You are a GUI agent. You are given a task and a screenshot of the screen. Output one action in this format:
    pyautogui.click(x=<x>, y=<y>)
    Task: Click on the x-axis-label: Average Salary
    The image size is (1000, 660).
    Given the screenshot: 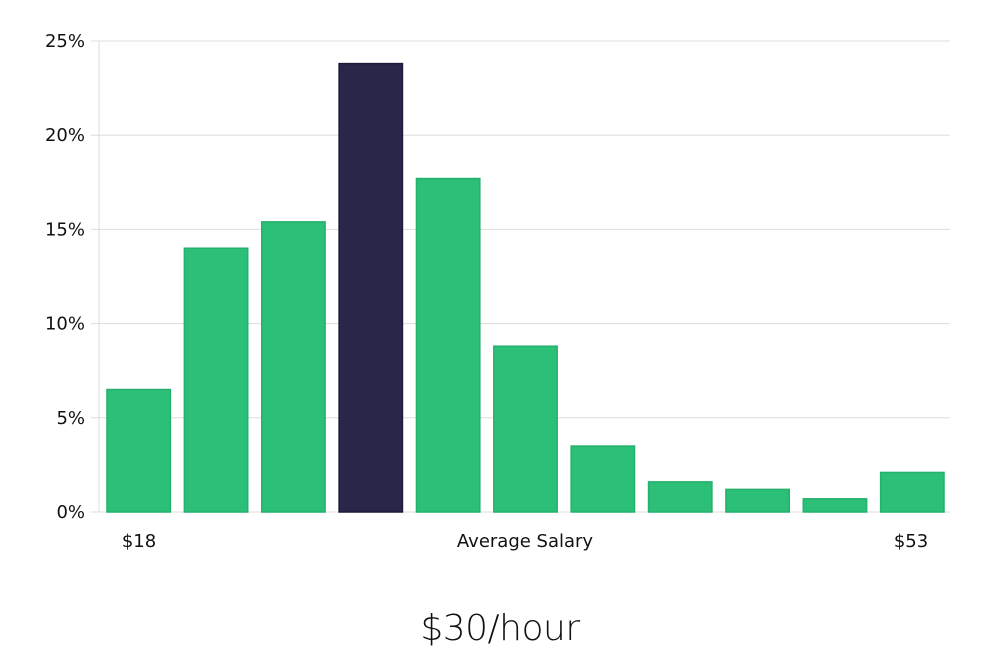 What is the action you would take?
    pyautogui.click(x=525, y=541)
    